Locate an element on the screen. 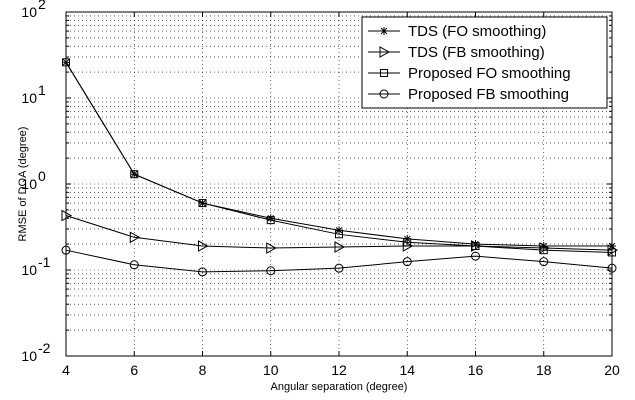 Image resolution: width=635 pixels, height=400 pixels. y-tick-exponent: -2 is located at coordinates (44, 348).